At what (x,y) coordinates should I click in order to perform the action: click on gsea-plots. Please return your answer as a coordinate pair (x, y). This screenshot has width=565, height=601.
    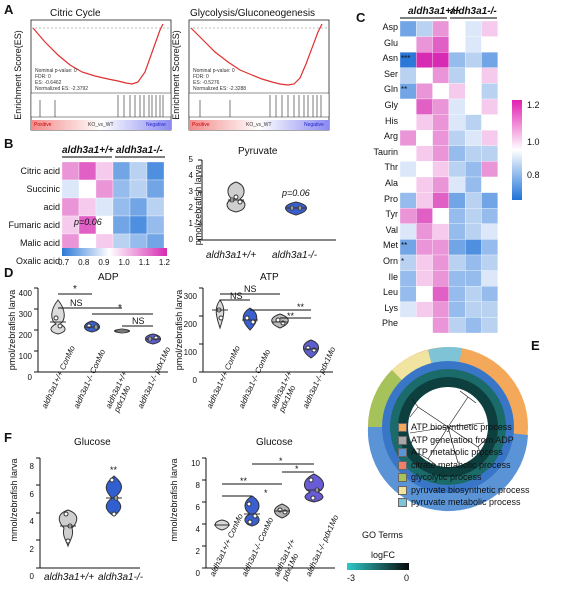
    Looking at the image, I should click on (180, 75).